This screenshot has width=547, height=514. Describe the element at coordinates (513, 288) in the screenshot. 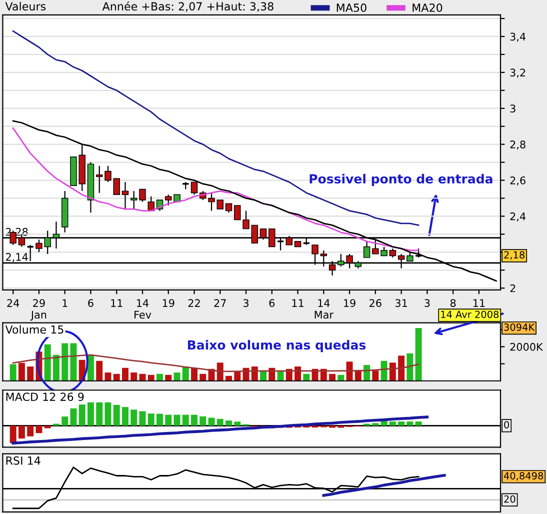

I see `y-tick-label: 2` at that location.